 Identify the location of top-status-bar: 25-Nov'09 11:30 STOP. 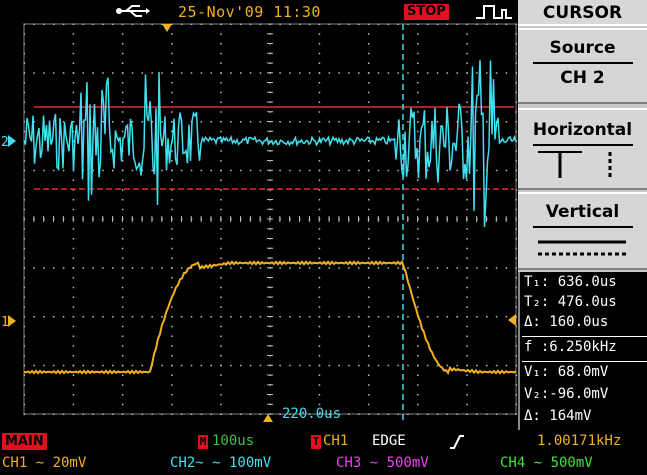
(258, 12).